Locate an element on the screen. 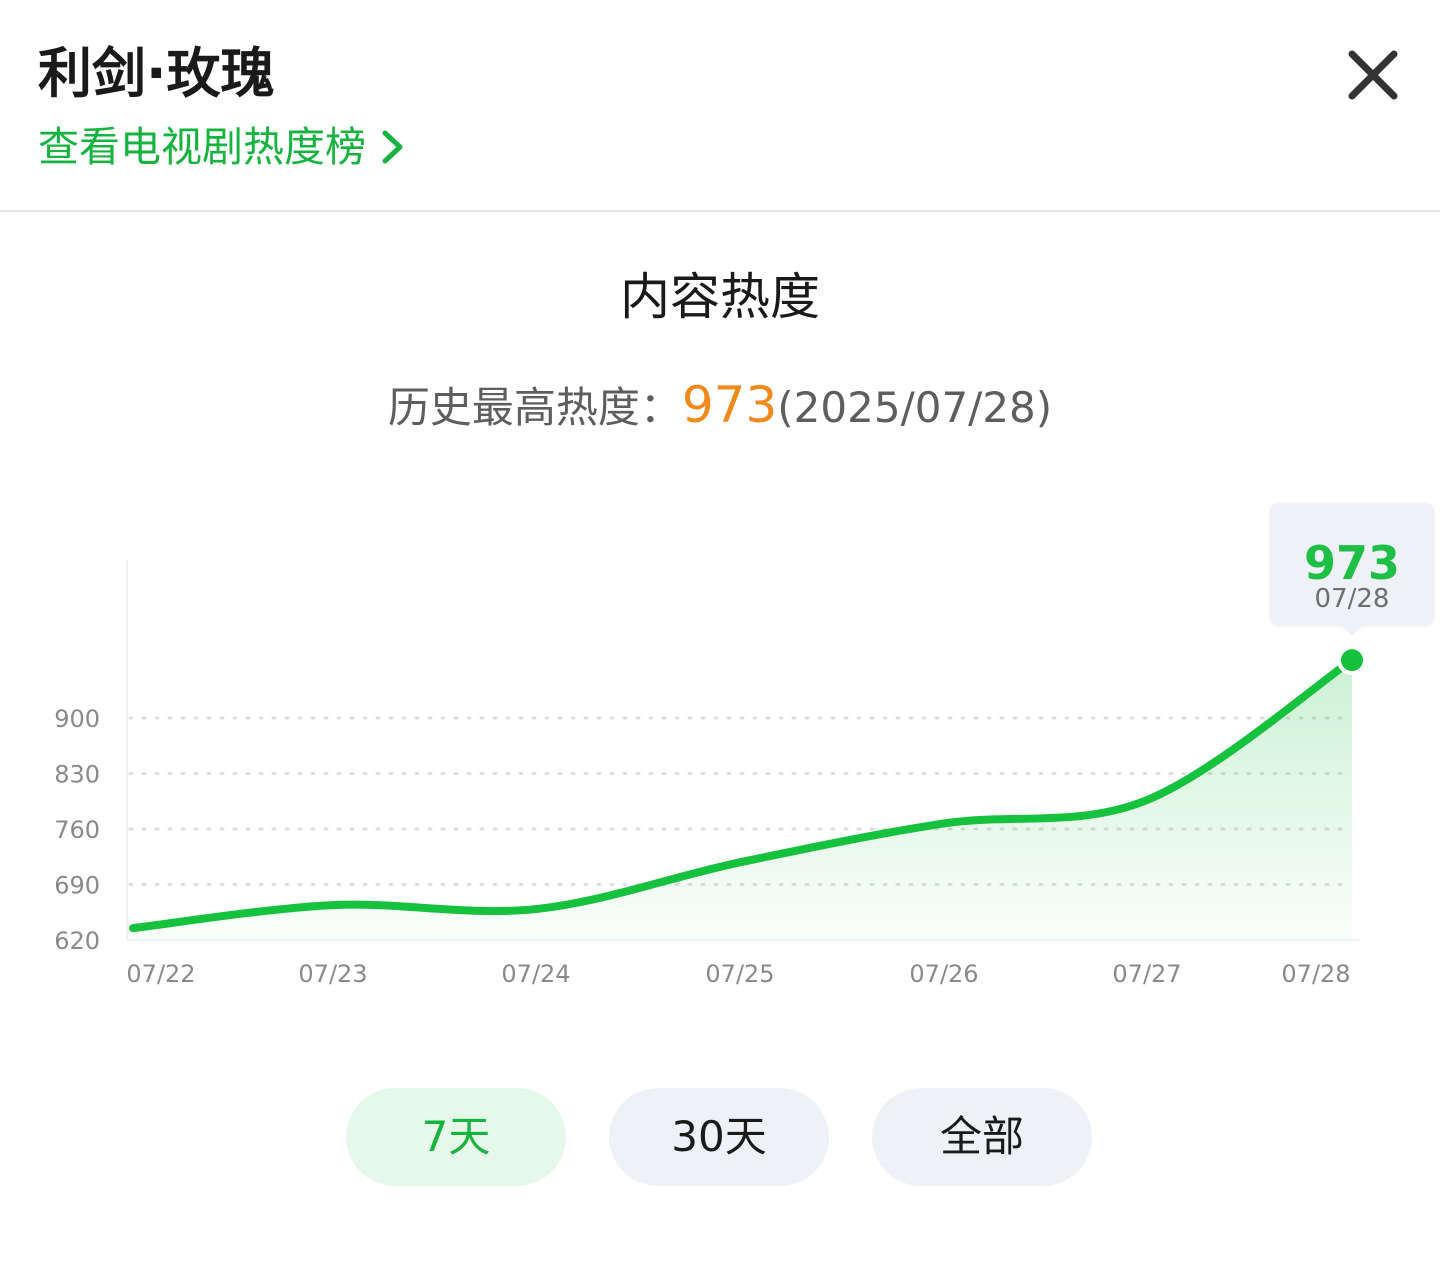 The image size is (1440, 1261). chart-title: 内容热度 is located at coordinates (720, 297).